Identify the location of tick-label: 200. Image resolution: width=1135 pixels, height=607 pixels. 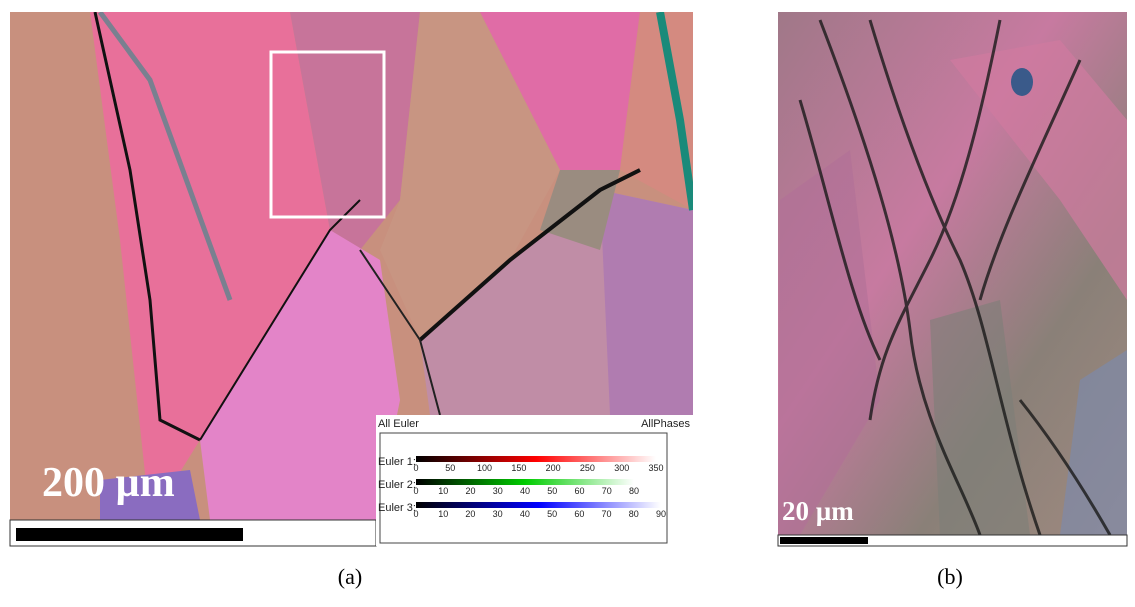
(553, 468).